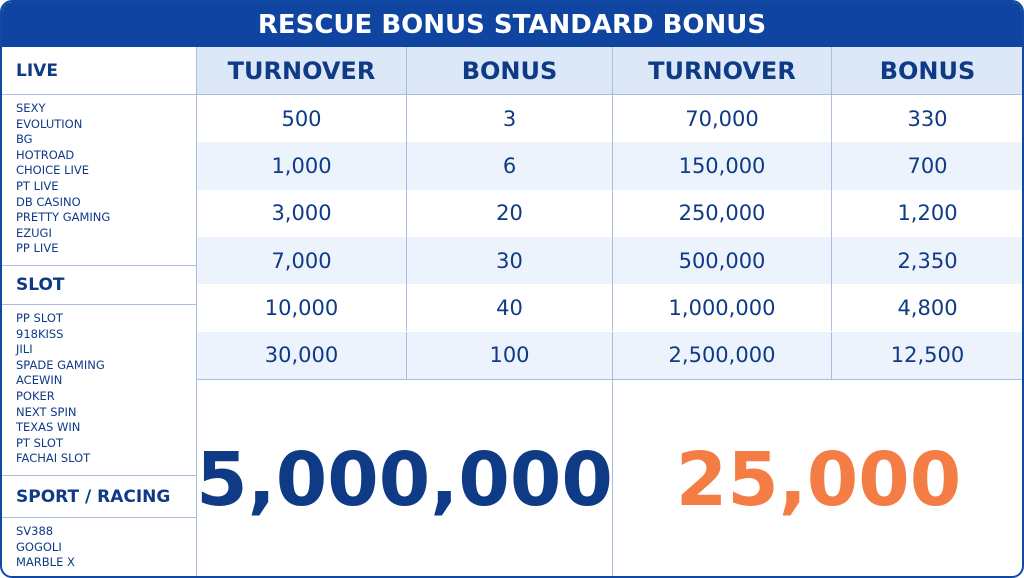  Describe the element at coordinates (404, 477) in the screenshot. I see `highlight-turnover: 5,000,000` at that location.